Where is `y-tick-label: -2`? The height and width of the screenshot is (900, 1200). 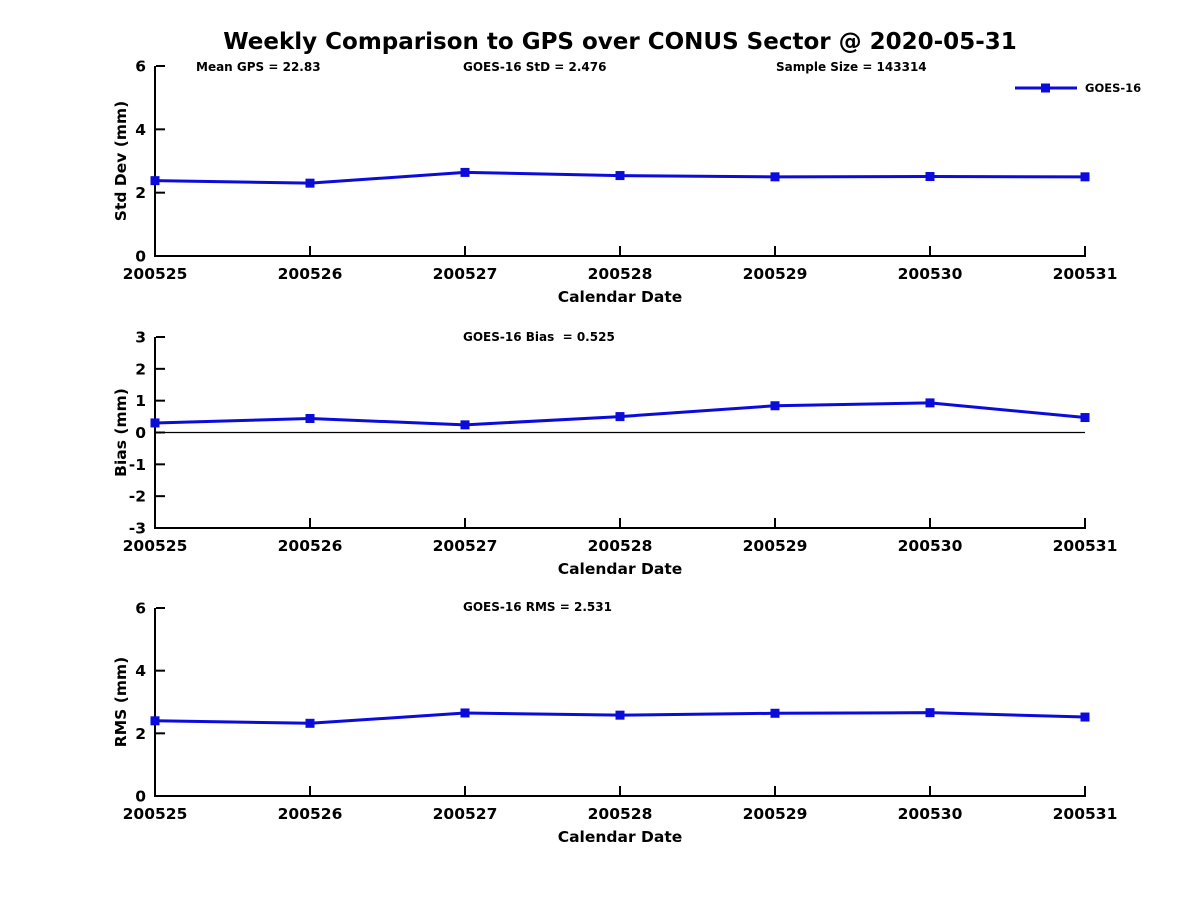
y-tick-label: -2 is located at coordinates (137, 497).